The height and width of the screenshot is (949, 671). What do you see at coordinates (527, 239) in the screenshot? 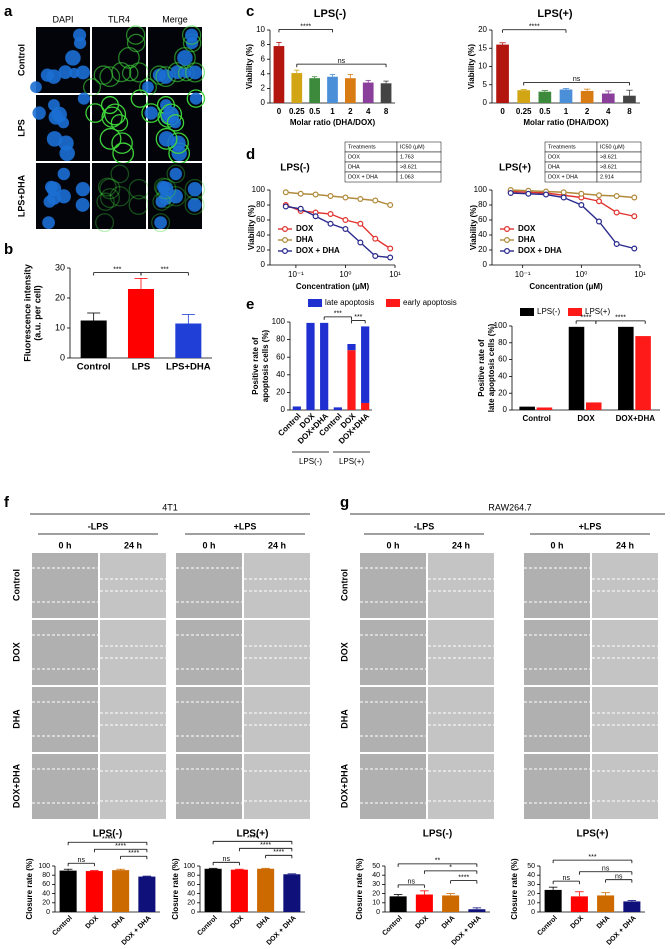
I see `legend-label: DHA` at bounding box center [527, 239].